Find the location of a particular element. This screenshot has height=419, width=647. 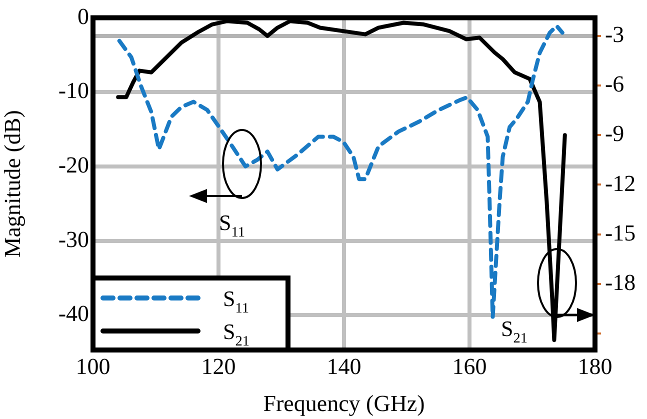

x-tick-label: 160 is located at coordinates (469, 366).